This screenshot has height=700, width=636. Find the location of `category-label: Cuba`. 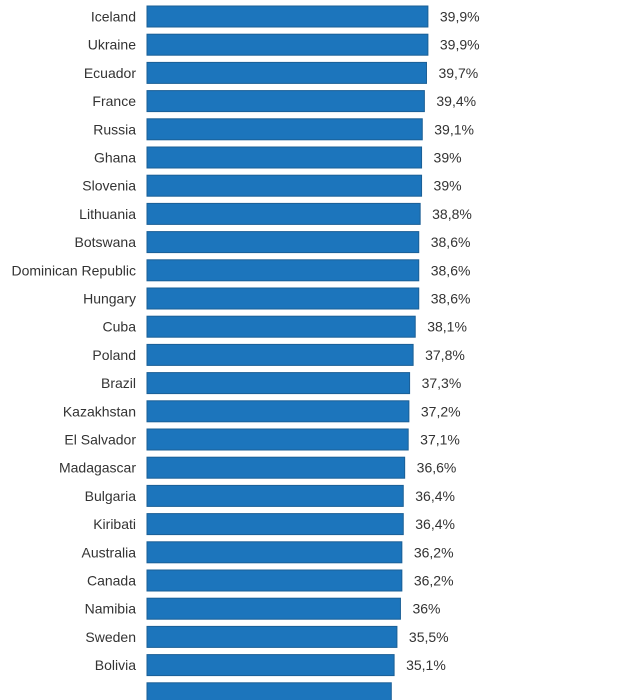

category-label: Cuba is located at coordinates (120, 327).